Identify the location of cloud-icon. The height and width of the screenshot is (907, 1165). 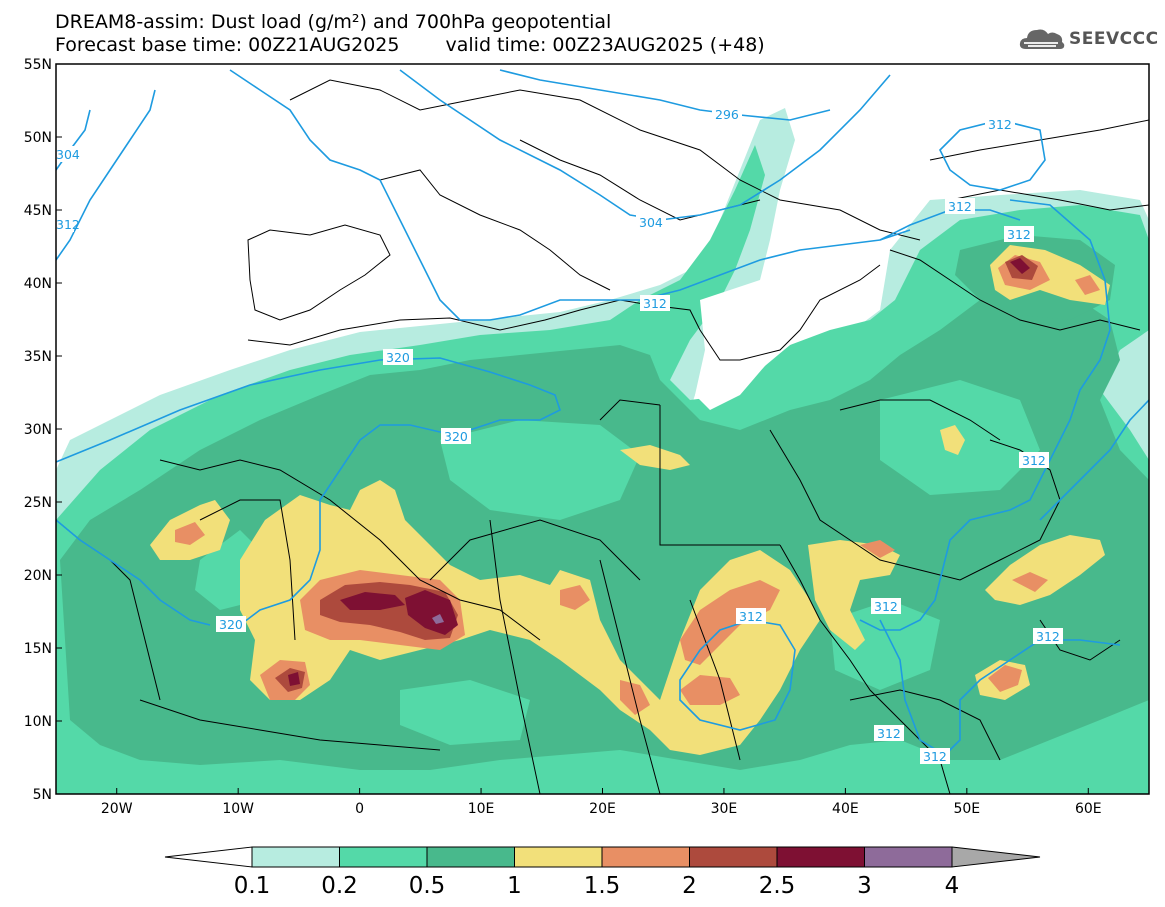
(1042, 39).